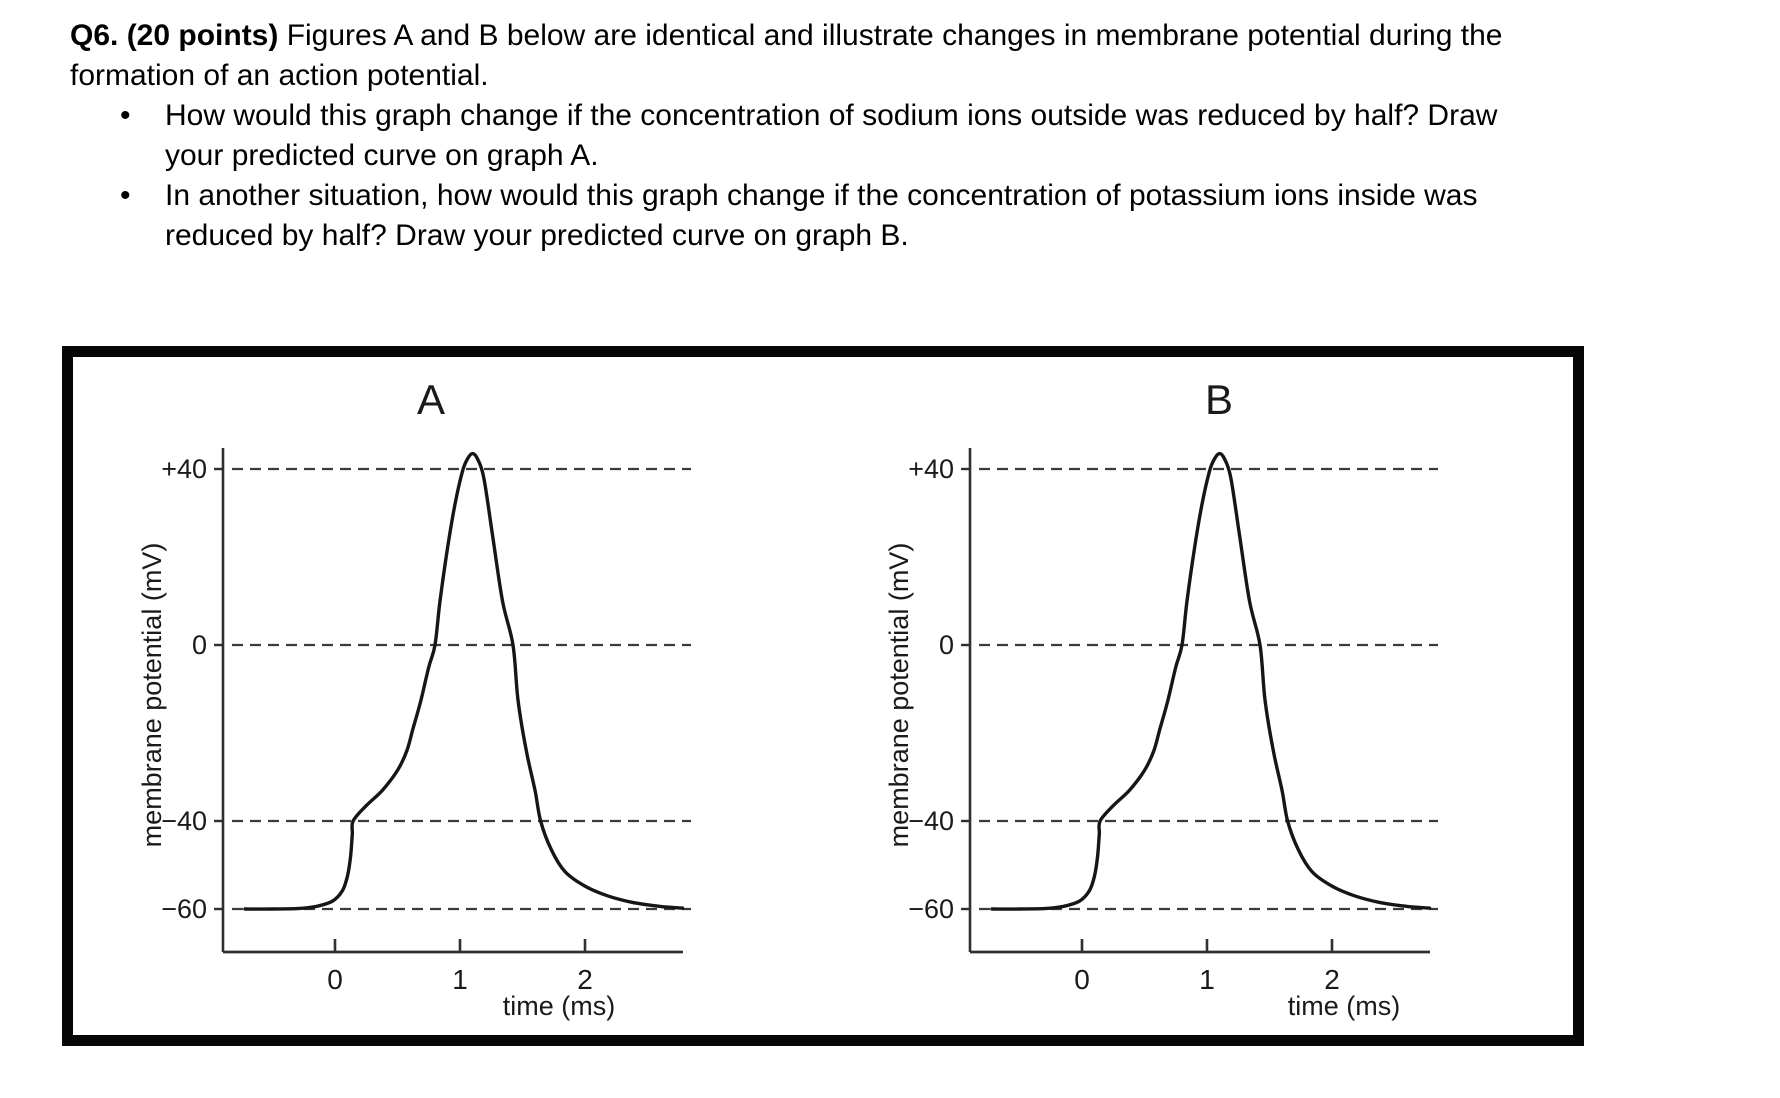  What do you see at coordinates (431, 399) in the screenshot?
I see `graph-title: A` at bounding box center [431, 399].